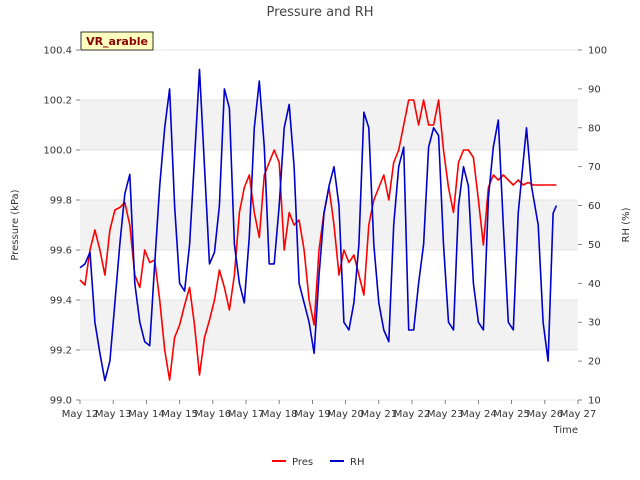 Image resolution: width=640 pixels, height=480 pixels. What do you see at coordinates (61, 251) in the screenshot?
I see `y-left-tick-label: 99.6` at bounding box center [61, 251].